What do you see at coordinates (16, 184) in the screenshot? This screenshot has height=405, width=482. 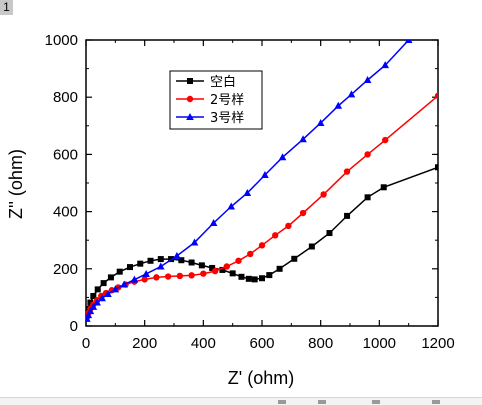 I see `y-axis-title: Z'' (ohm)` at bounding box center [16, 184].